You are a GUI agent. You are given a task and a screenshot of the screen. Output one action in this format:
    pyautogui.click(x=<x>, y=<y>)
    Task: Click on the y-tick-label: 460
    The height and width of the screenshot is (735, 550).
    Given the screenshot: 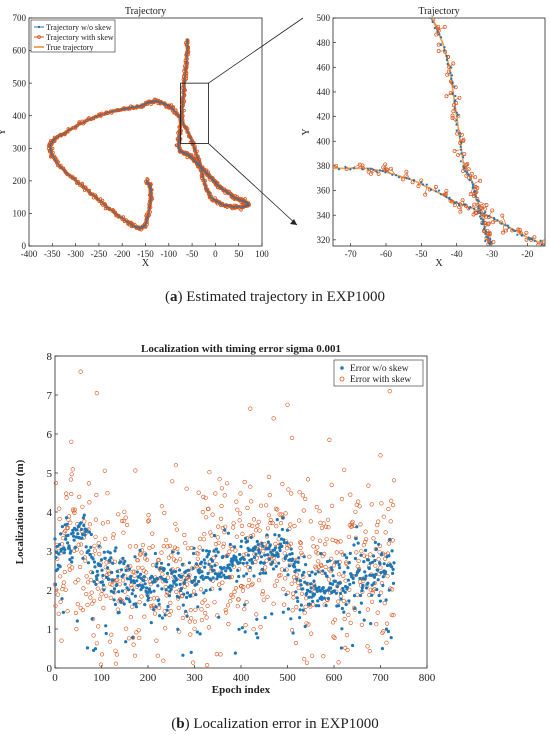 What is the action you would take?
    pyautogui.click(x=324, y=67)
    